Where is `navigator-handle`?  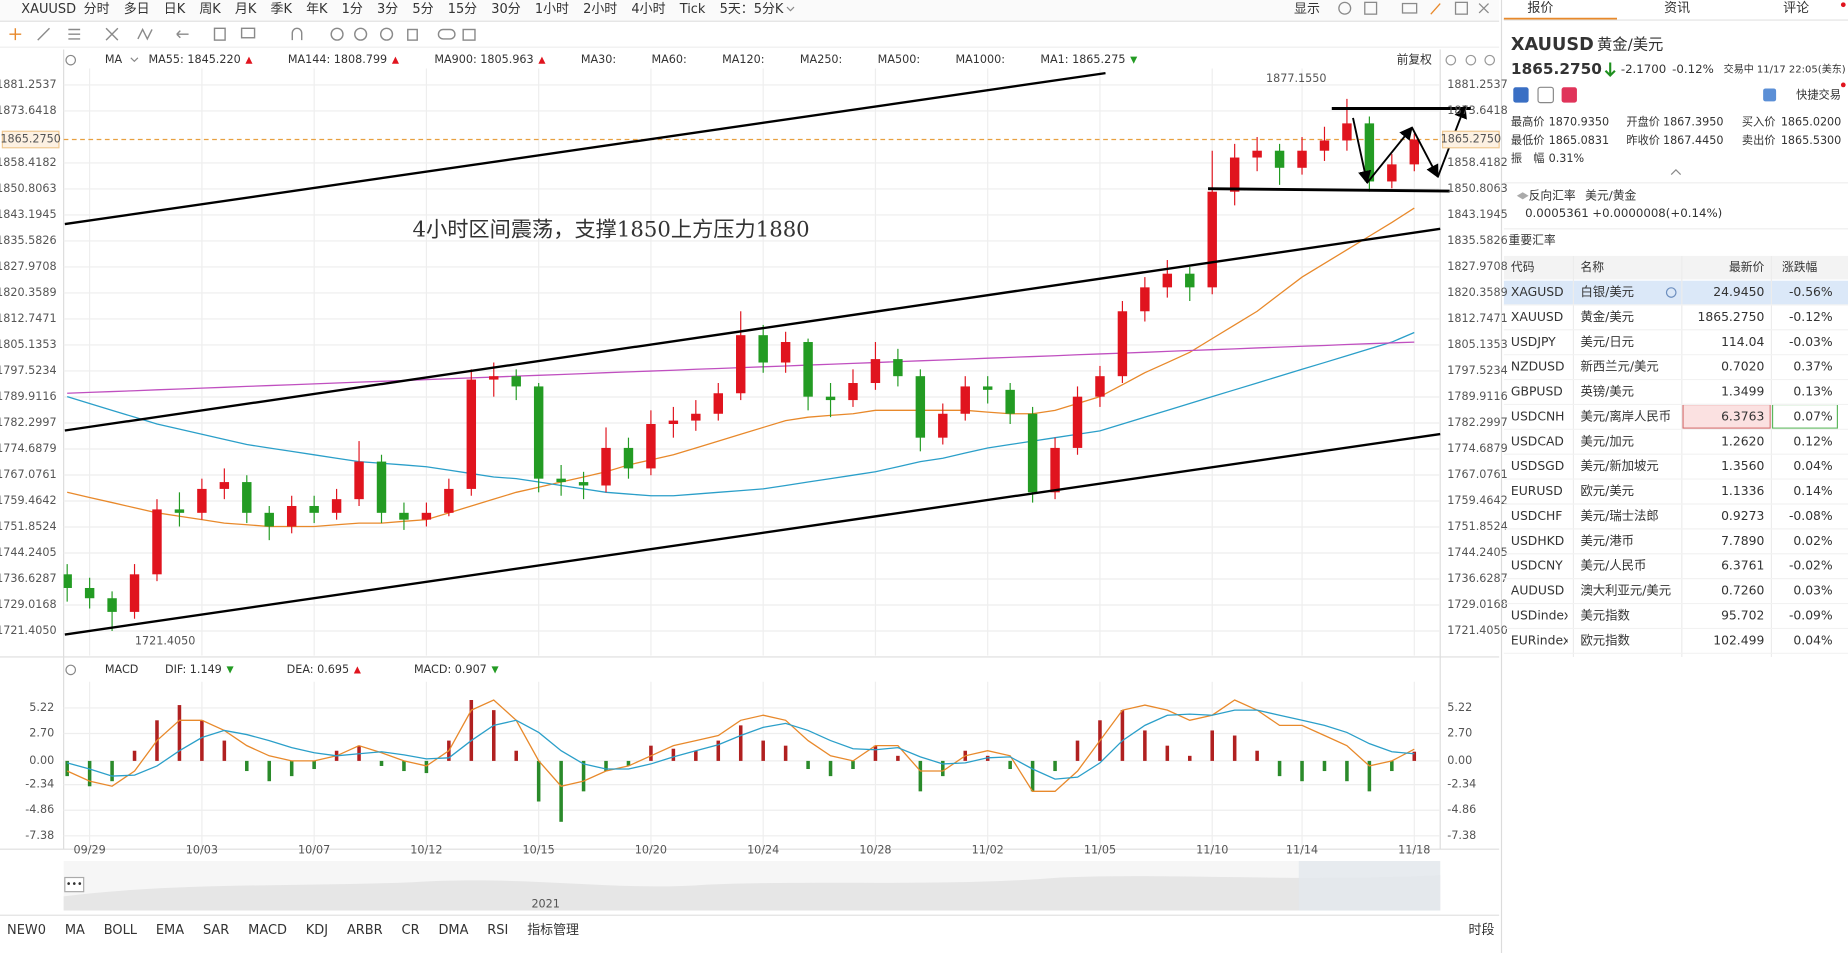 navigator-handle is located at coordinates (74, 884).